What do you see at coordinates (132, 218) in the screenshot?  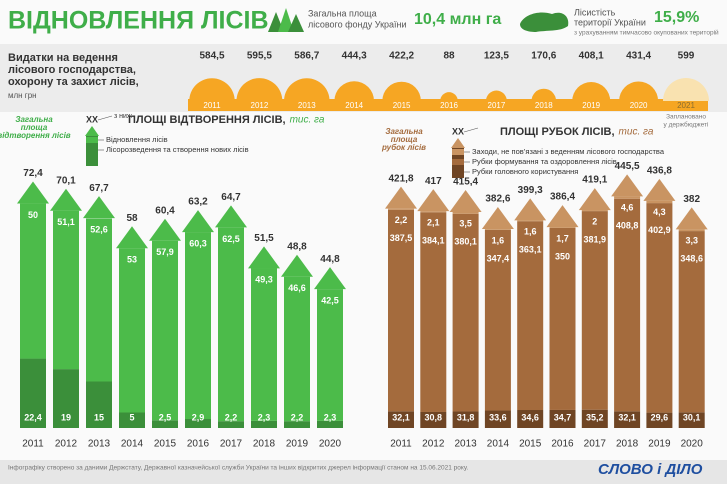 I see `total-label: 58` at bounding box center [132, 218].